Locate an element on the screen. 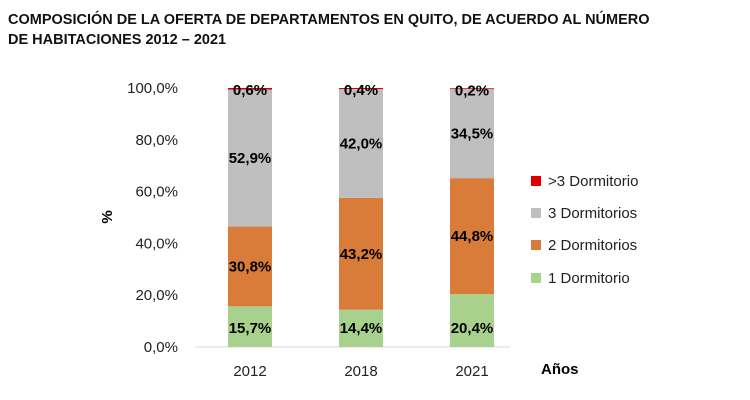 The image size is (750, 400). y-tick-label: 60,0% is located at coordinates (156, 192).